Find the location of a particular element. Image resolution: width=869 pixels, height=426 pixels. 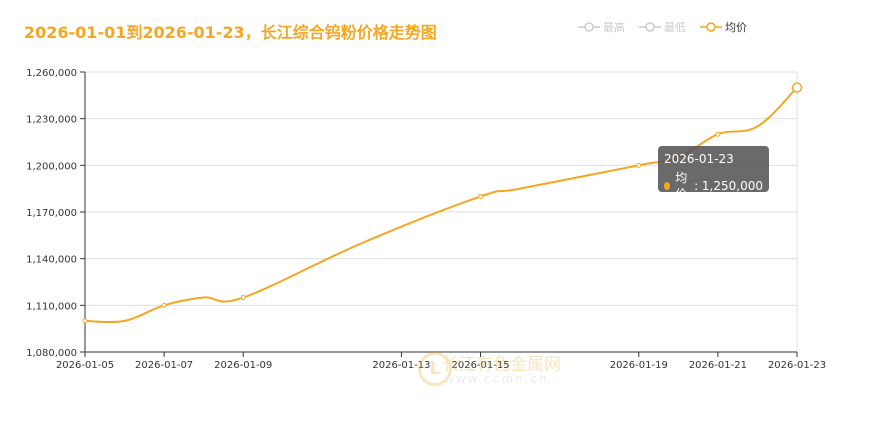

tooltip-value: 1,250,000 is located at coordinates (732, 186).